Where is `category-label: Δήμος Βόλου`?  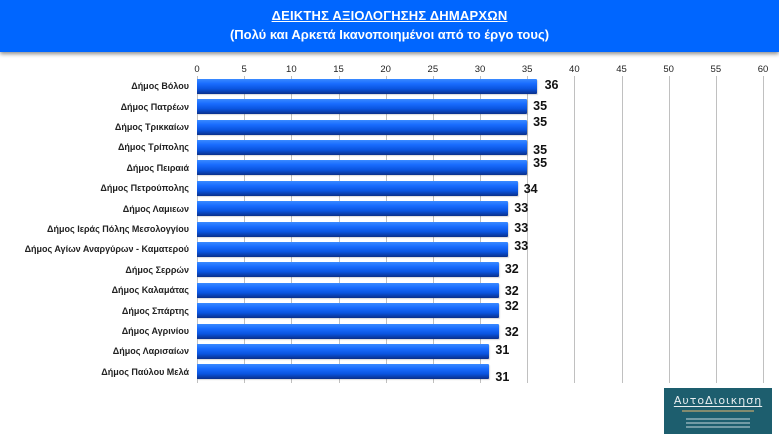
category-label: Δήμος Βόλου is located at coordinates (160, 86).